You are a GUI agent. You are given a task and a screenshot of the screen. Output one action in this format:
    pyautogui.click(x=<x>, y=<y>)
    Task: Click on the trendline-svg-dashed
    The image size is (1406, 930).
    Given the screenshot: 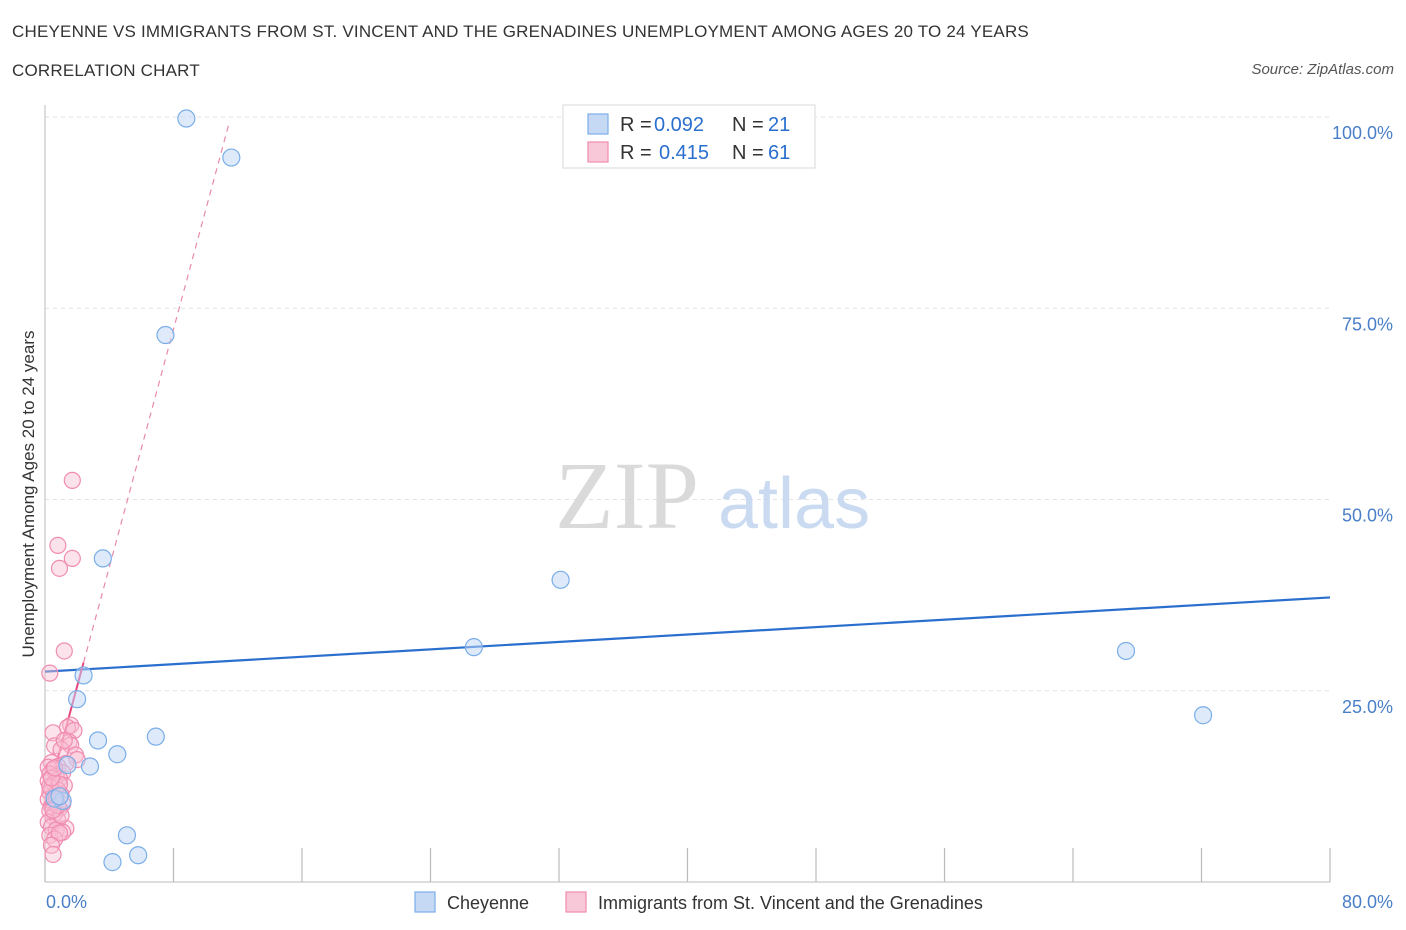 What is the action you would take?
    pyautogui.click(x=156, y=391)
    